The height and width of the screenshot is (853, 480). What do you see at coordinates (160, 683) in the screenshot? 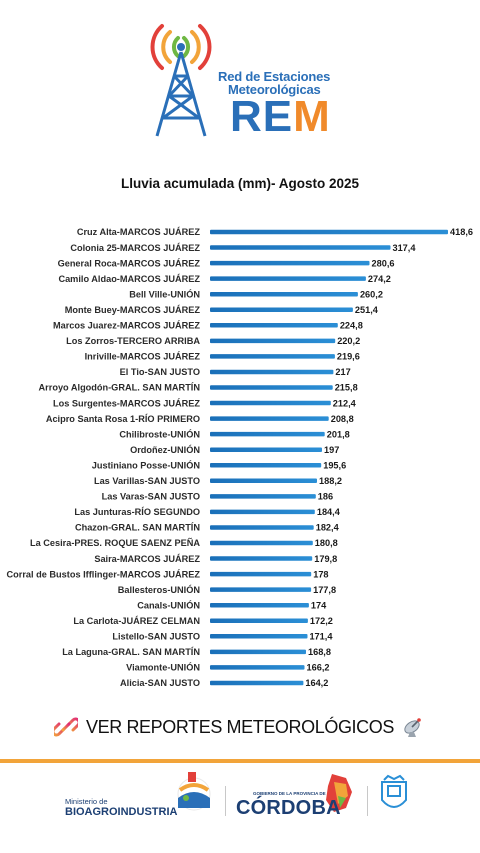
I see `category-label: Alicia-SAN JUSTO` at bounding box center [160, 683].